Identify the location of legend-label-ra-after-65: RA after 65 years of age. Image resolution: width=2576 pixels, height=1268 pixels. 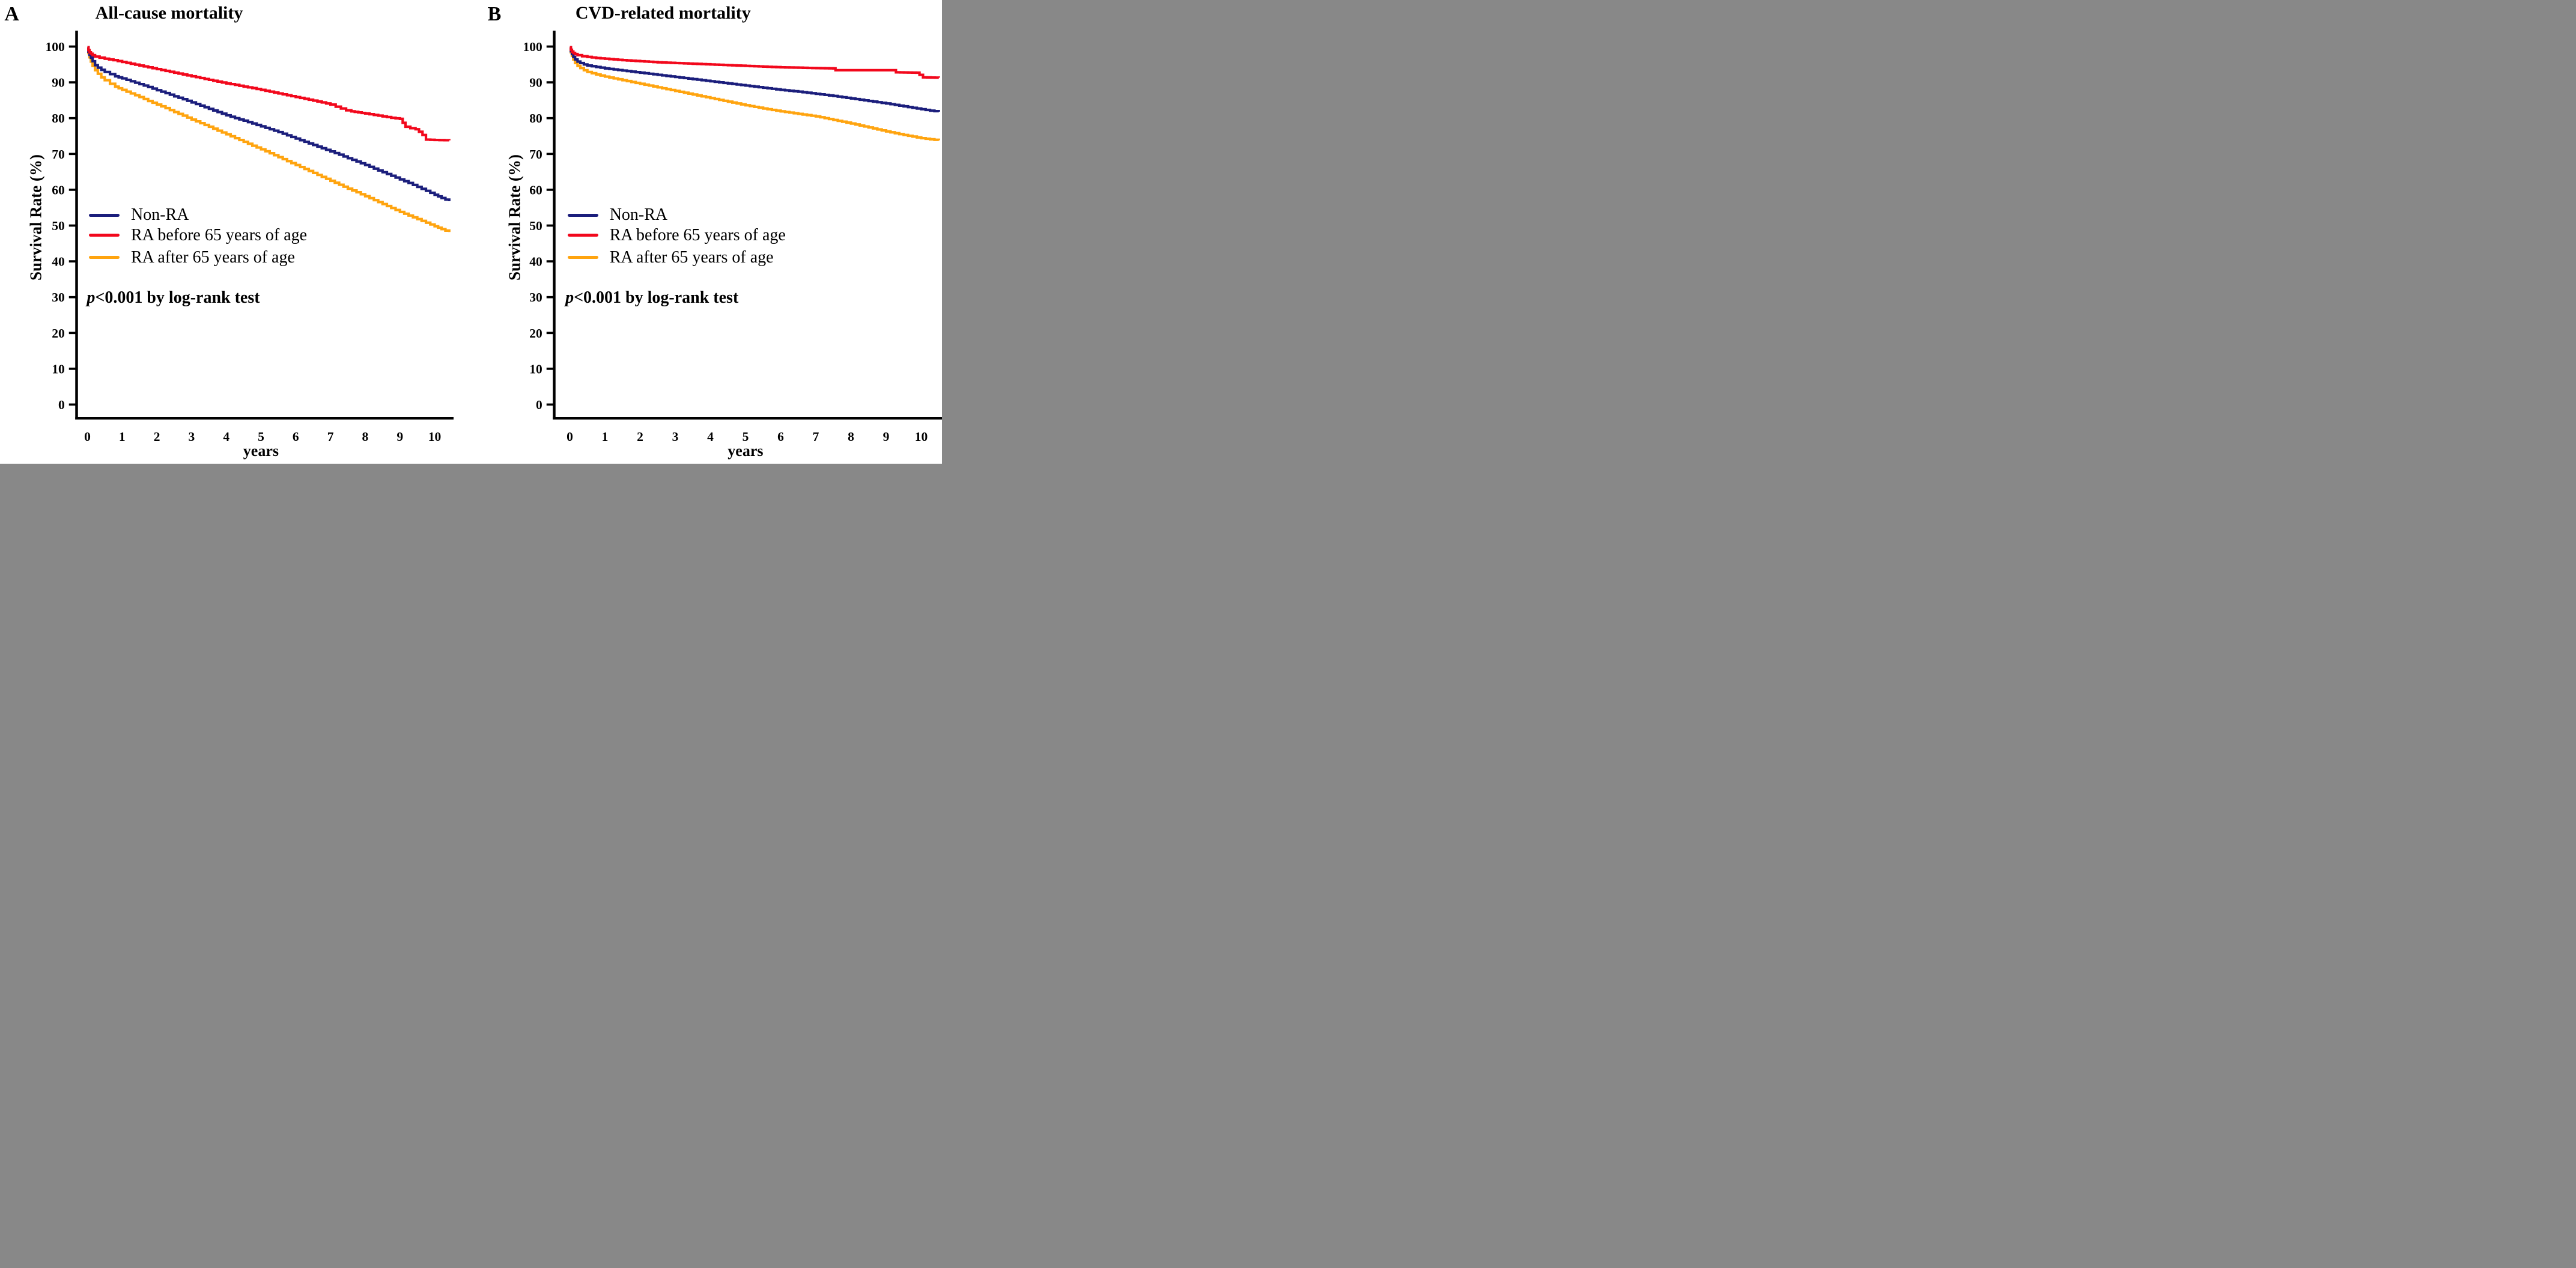
(213, 257).